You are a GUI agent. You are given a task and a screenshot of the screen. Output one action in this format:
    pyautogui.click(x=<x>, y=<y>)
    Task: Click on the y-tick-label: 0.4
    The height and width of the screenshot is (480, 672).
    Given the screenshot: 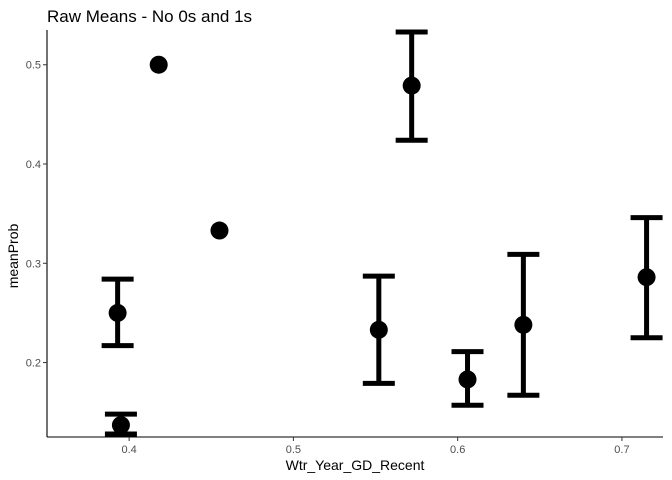 What is the action you would take?
    pyautogui.click(x=33, y=165)
    